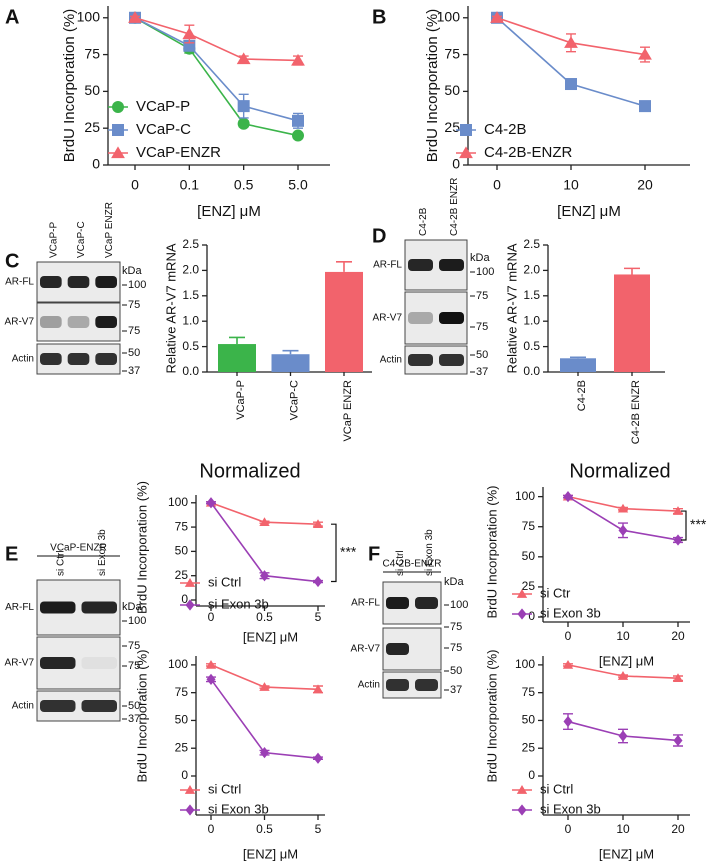 The height and width of the screenshot is (866, 709). What do you see at coordinates (511, 308) in the screenshot?
I see `y-axis-label: Relative AR-V7 mRNA` at bounding box center [511, 308].